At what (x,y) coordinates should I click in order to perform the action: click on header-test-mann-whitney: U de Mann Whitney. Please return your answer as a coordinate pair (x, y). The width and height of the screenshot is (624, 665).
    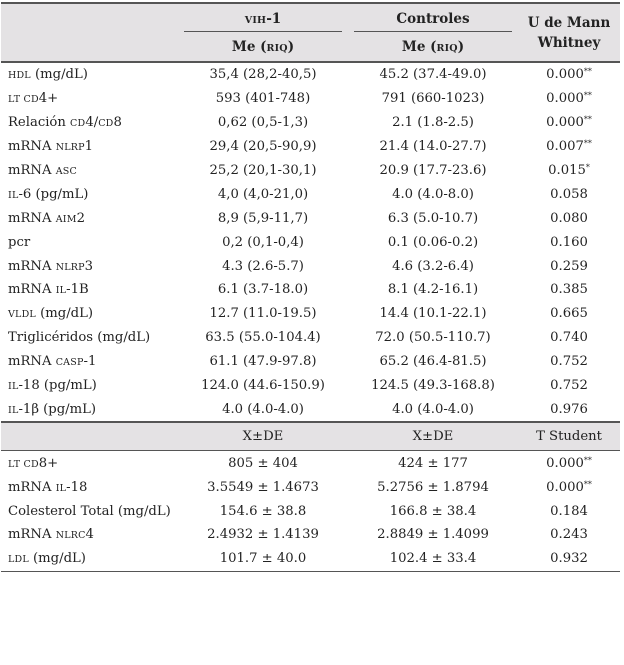
    Looking at the image, I should click on (569, 33).